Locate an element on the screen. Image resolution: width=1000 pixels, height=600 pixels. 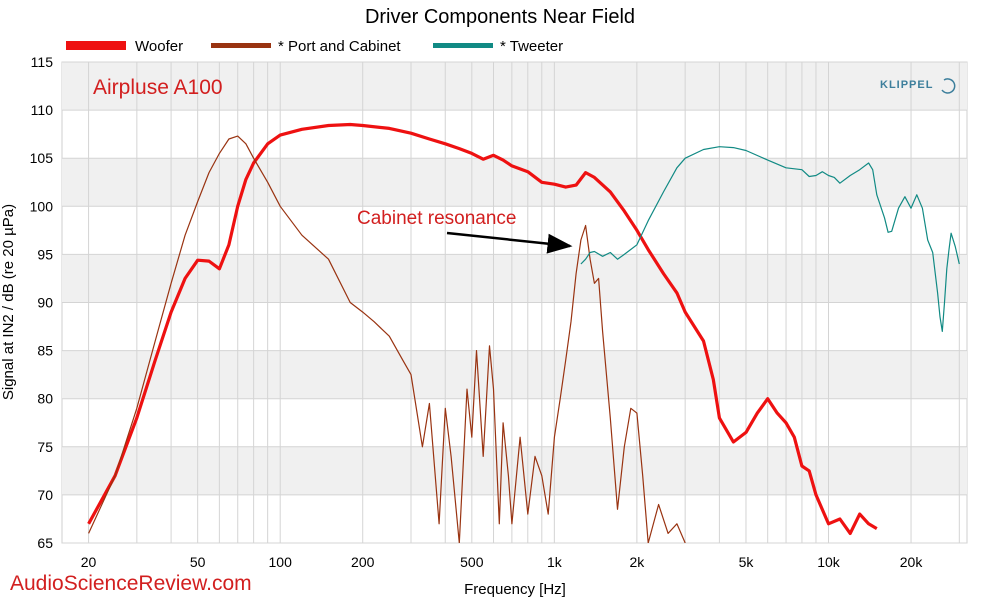
y-tick-label: 65 is located at coordinates (45, 543).